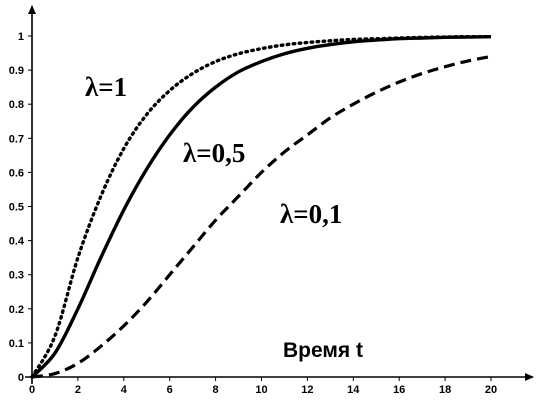 The width and height of the screenshot is (540, 405). What do you see at coordinates (261, 390) in the screenshot?
I see `x-tick-label: 10` at bounding box center [261, 390].